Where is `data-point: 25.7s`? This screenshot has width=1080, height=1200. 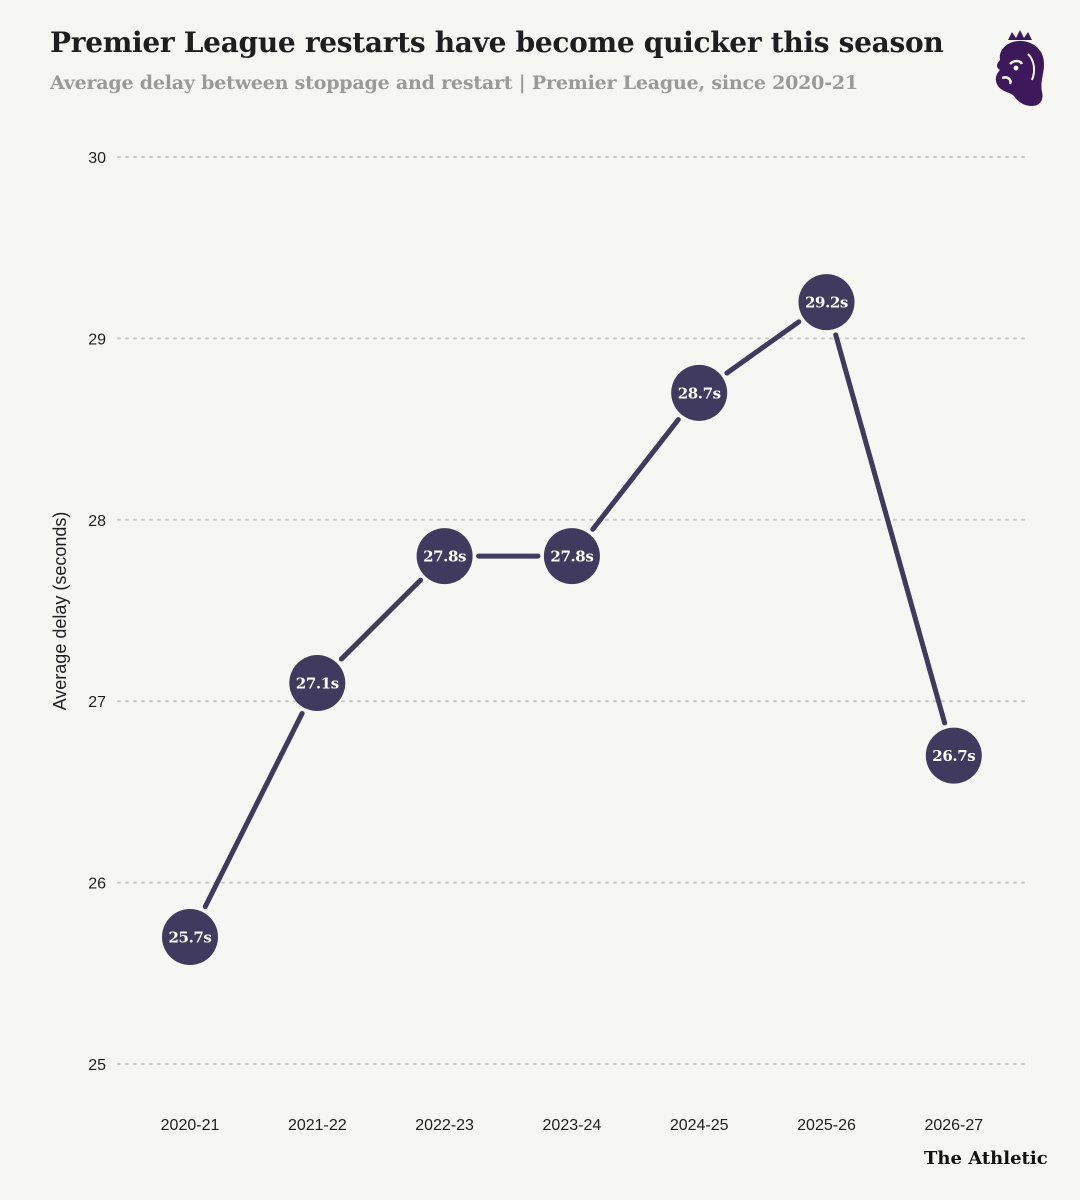 data-point: 25.7s is located at coordinates (190, 937).